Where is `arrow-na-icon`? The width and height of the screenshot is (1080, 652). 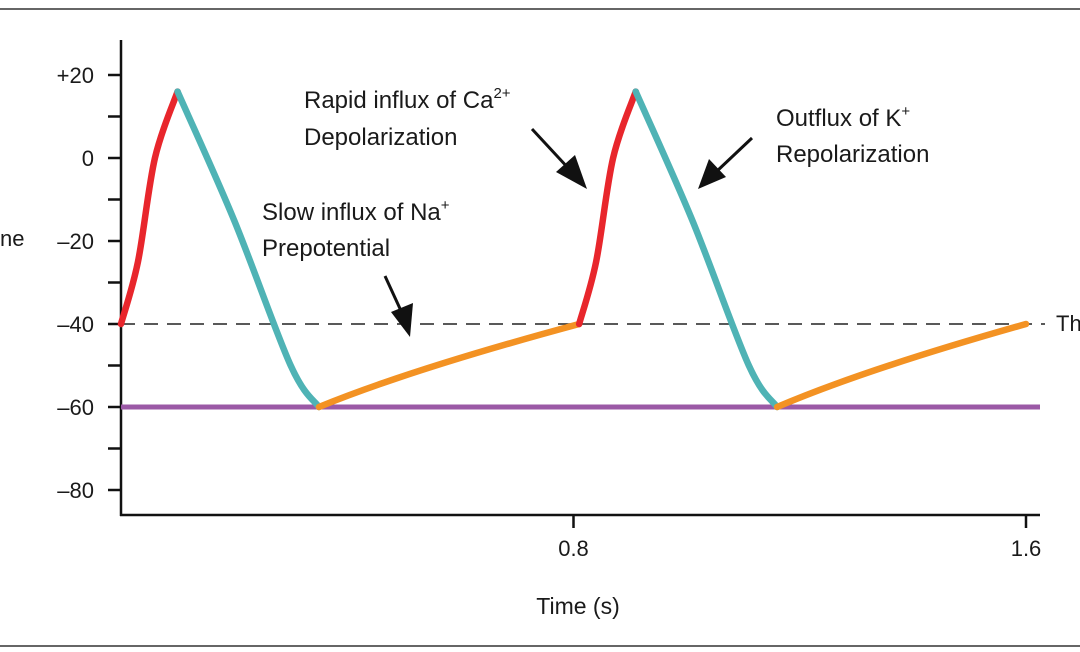 arrow-na-icon is located at coordinates (398, 306).